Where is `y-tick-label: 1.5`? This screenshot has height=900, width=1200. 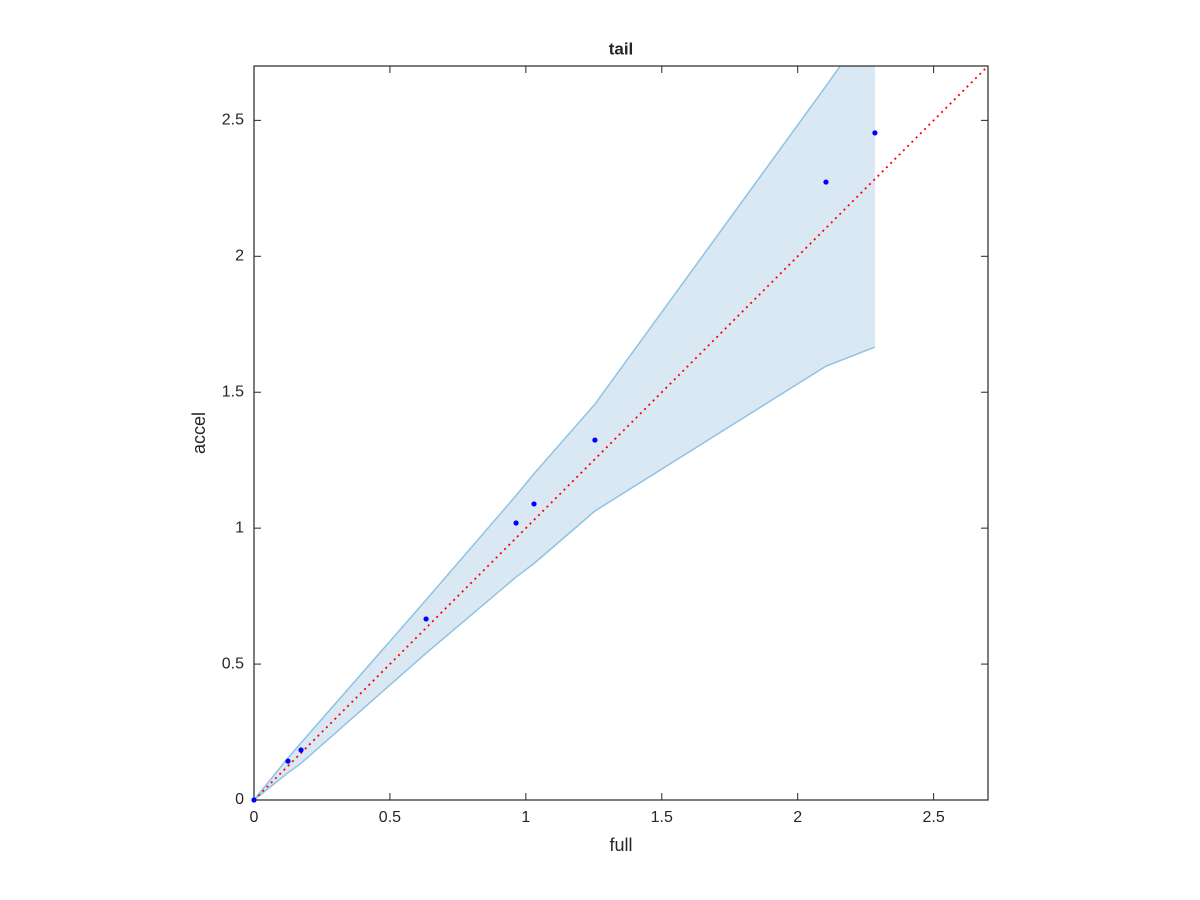 y-tick-label: 1.5 is located at coordinates (233, 391).